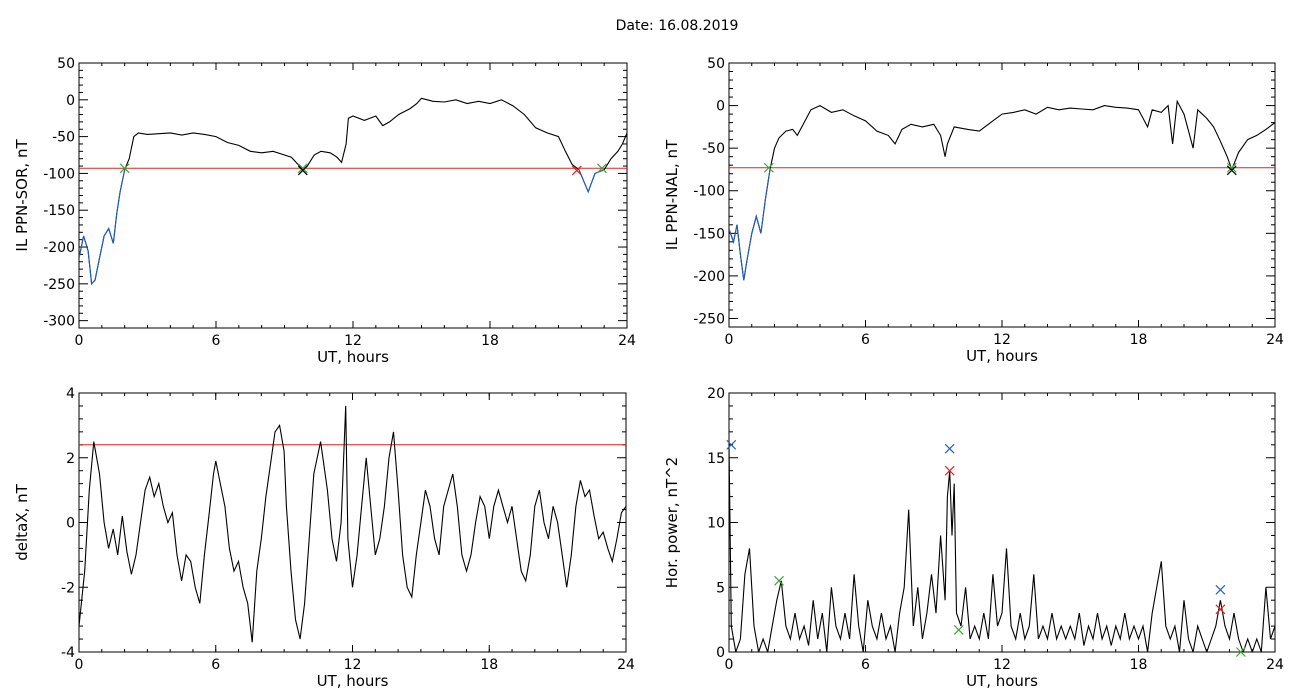  I want to click on y-axis-label: IL PPN-NAL, nT, so click(672, 194).